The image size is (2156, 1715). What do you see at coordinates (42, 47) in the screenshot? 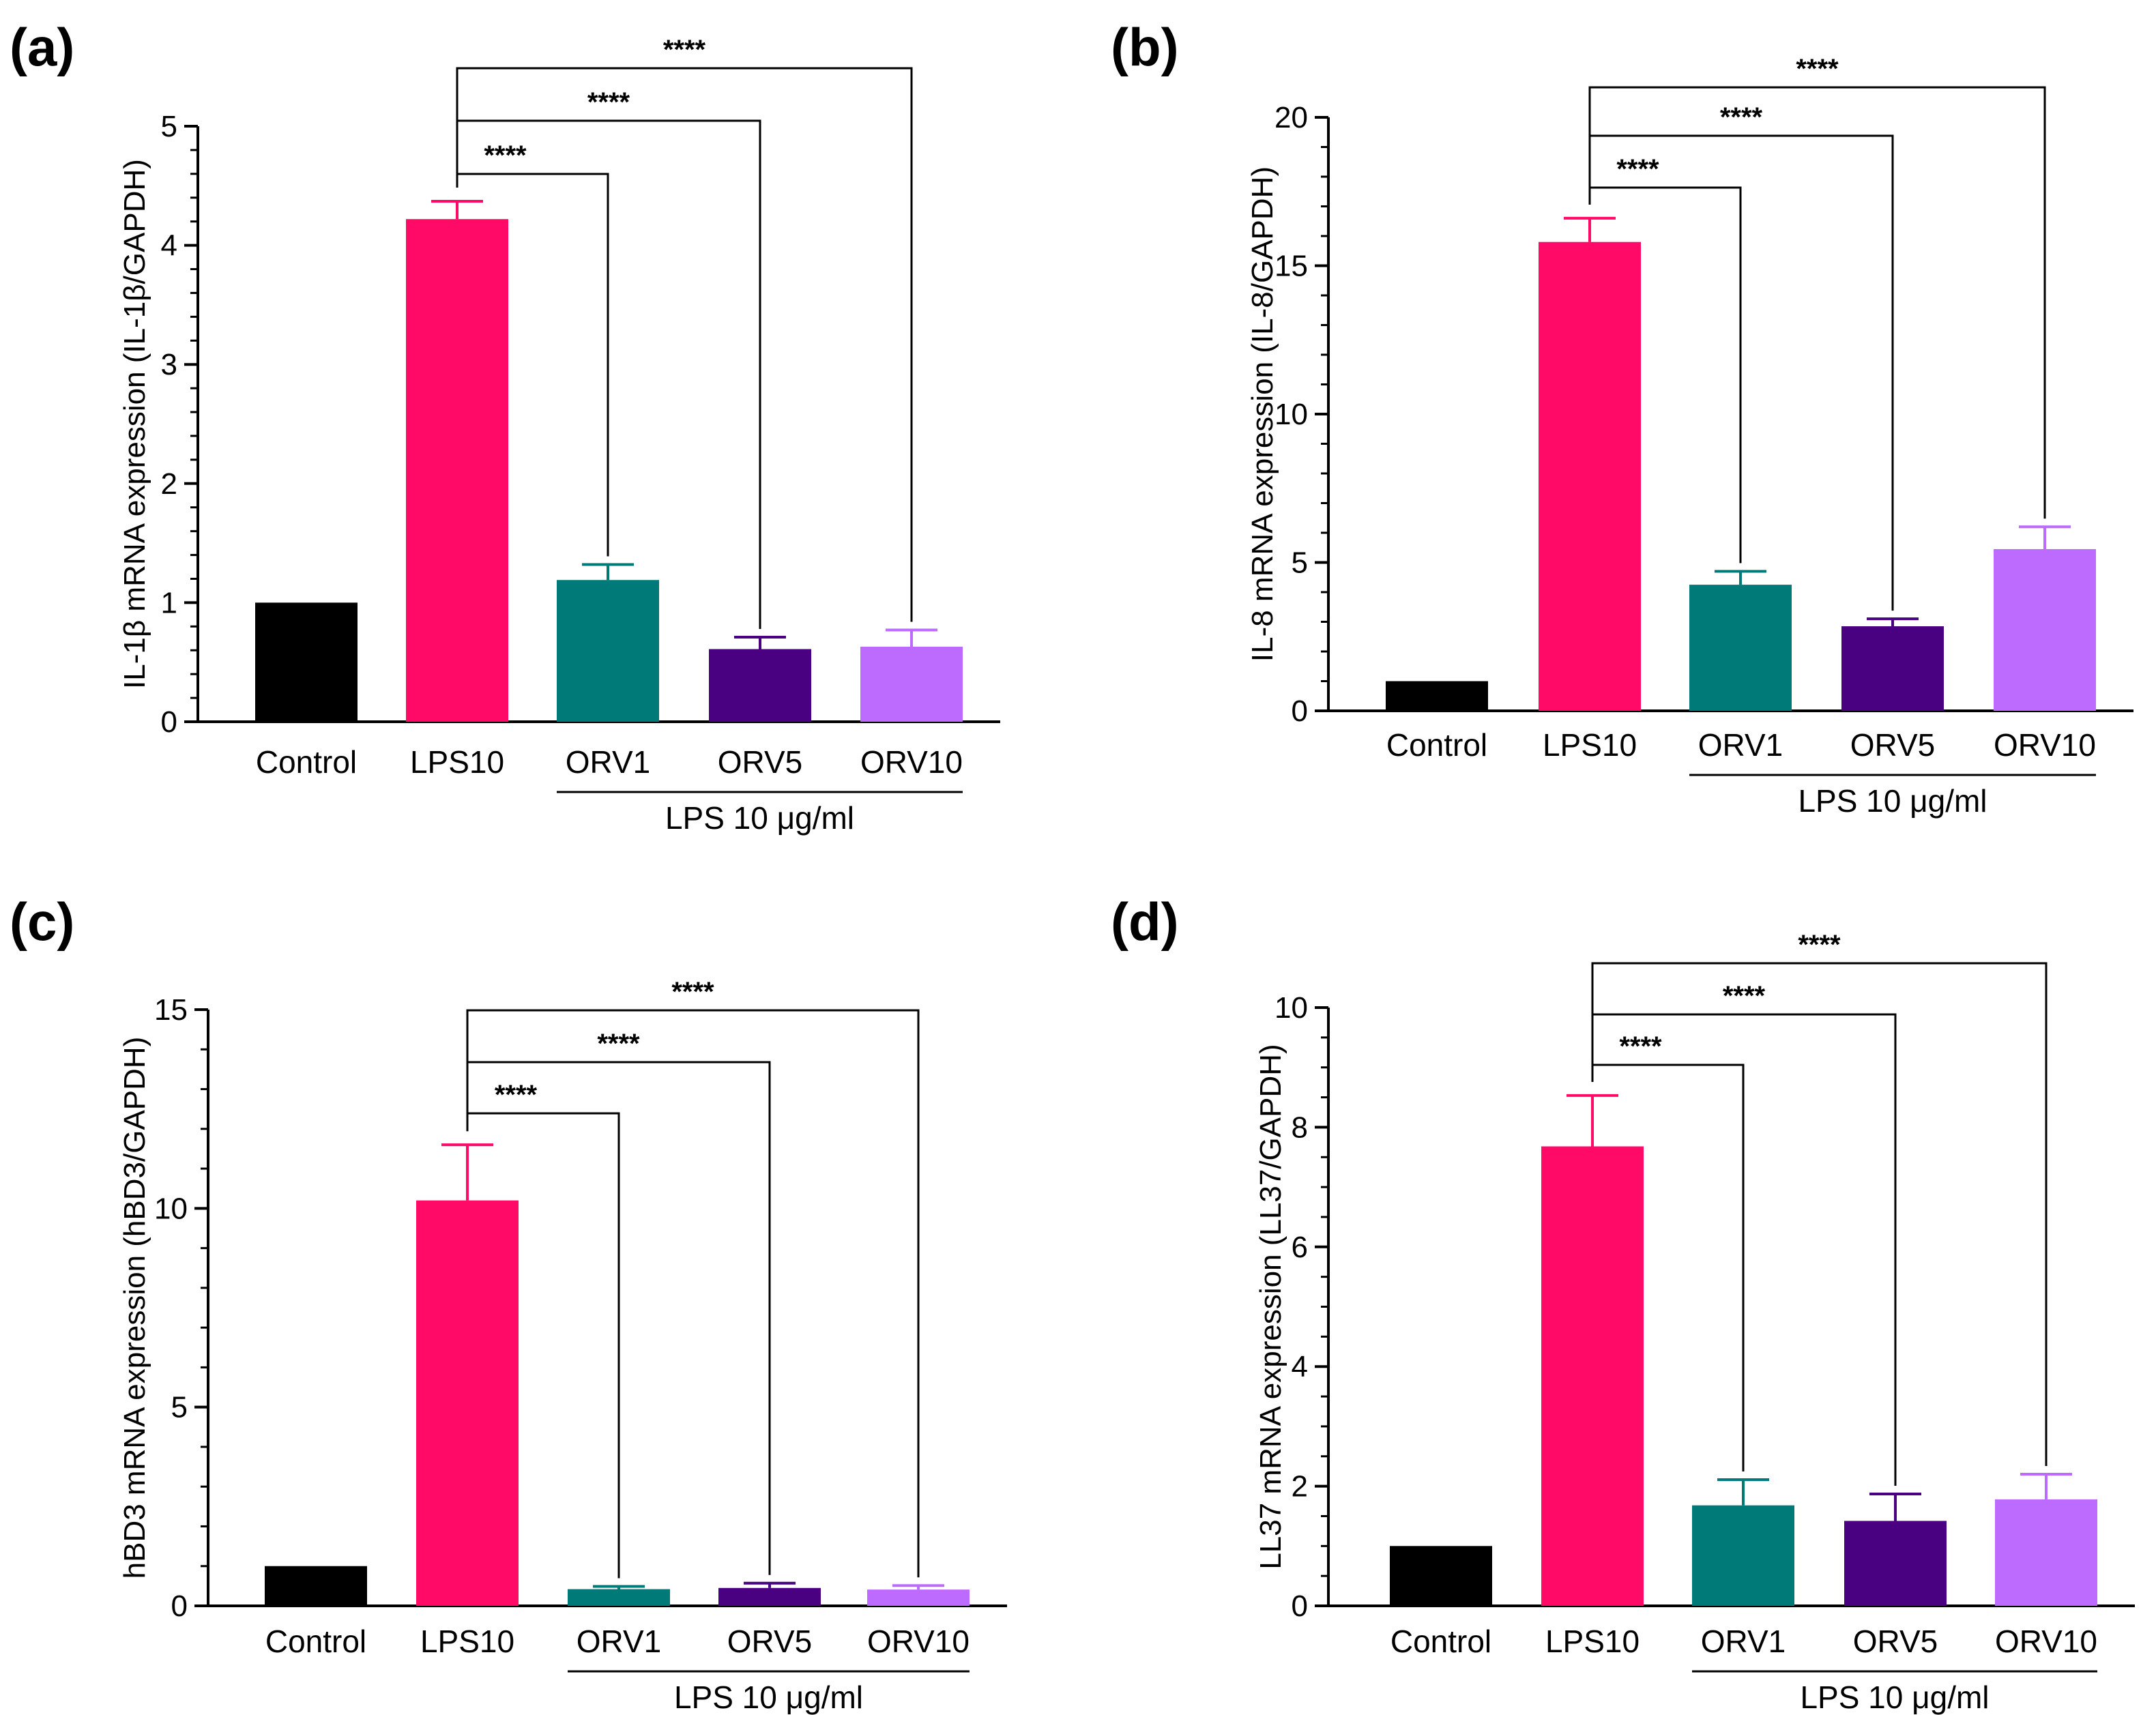
I see `panel-label: (a)` at bounding box center [42, 47].